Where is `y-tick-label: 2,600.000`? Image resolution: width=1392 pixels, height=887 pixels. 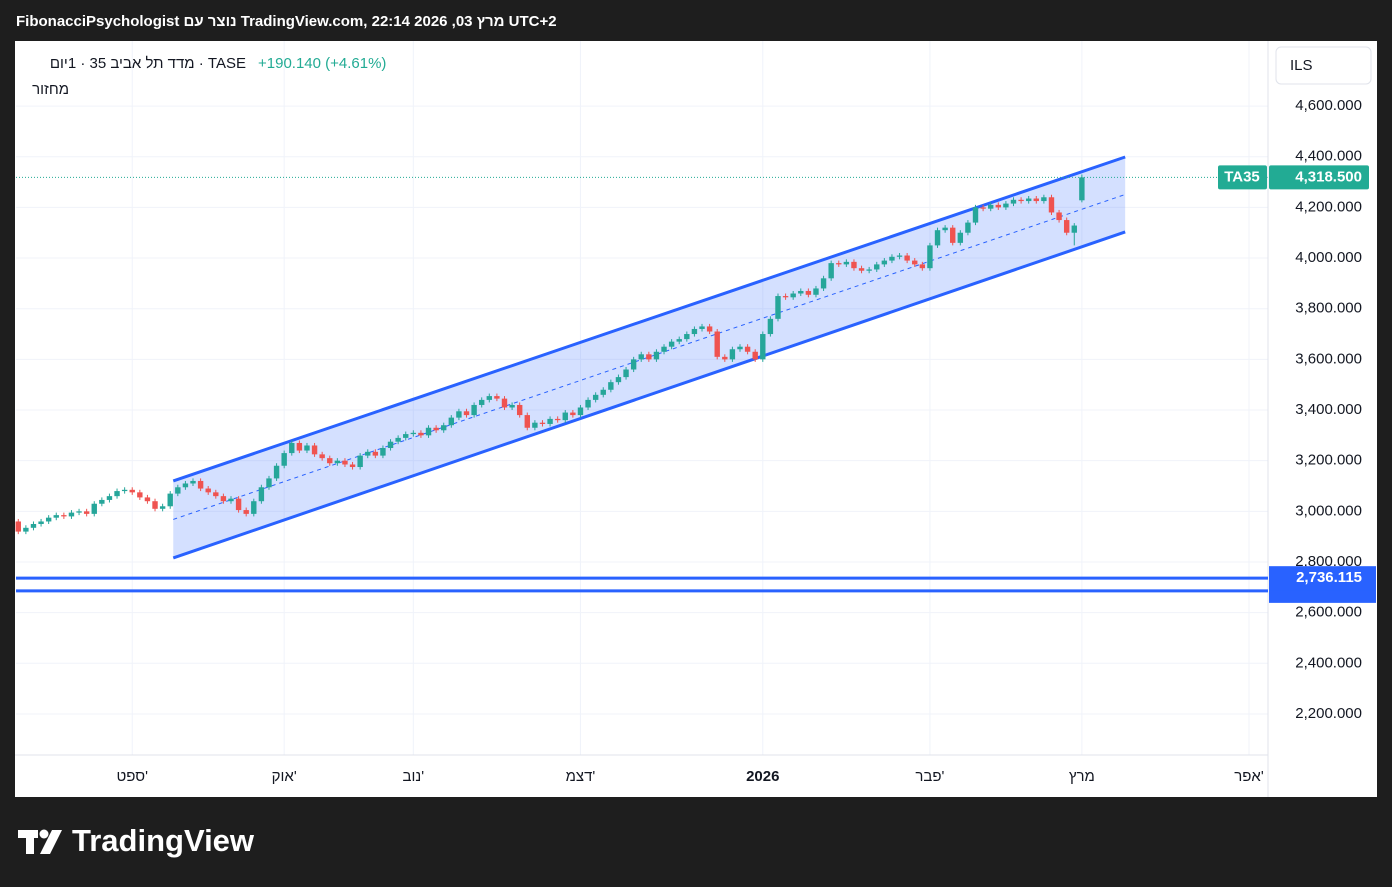
y-tick-label: 2,600.000 is located at coordinates (1328, 612).